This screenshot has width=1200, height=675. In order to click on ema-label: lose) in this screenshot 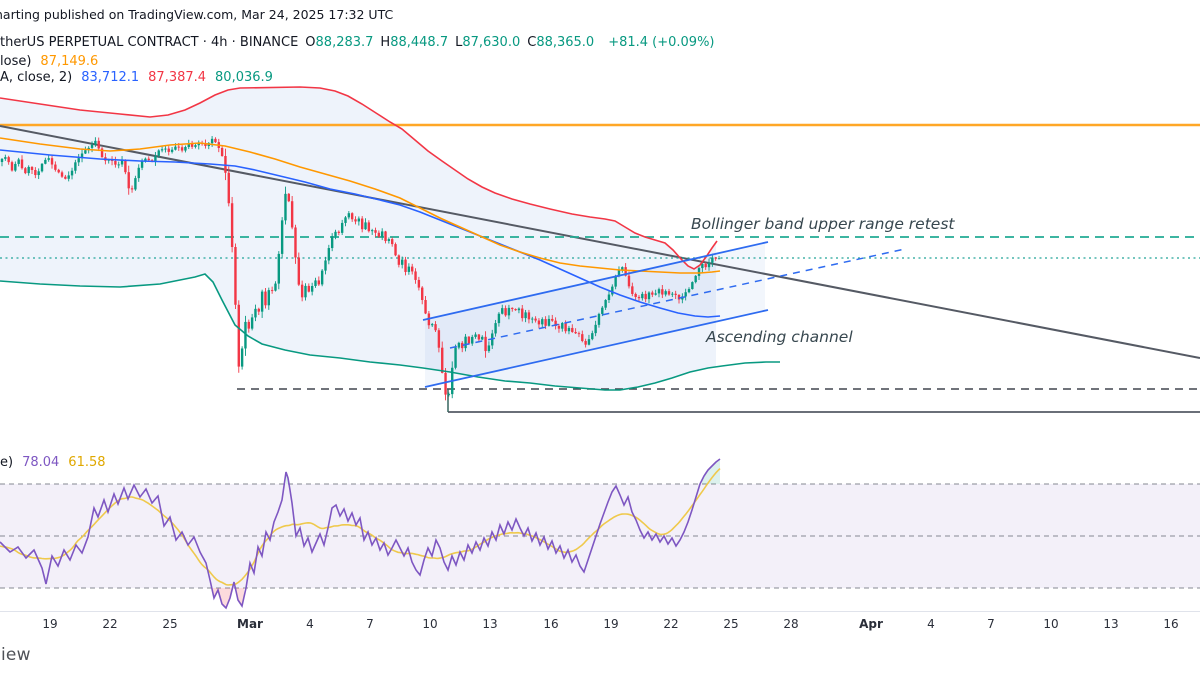, I will do `click(16, 61)`.